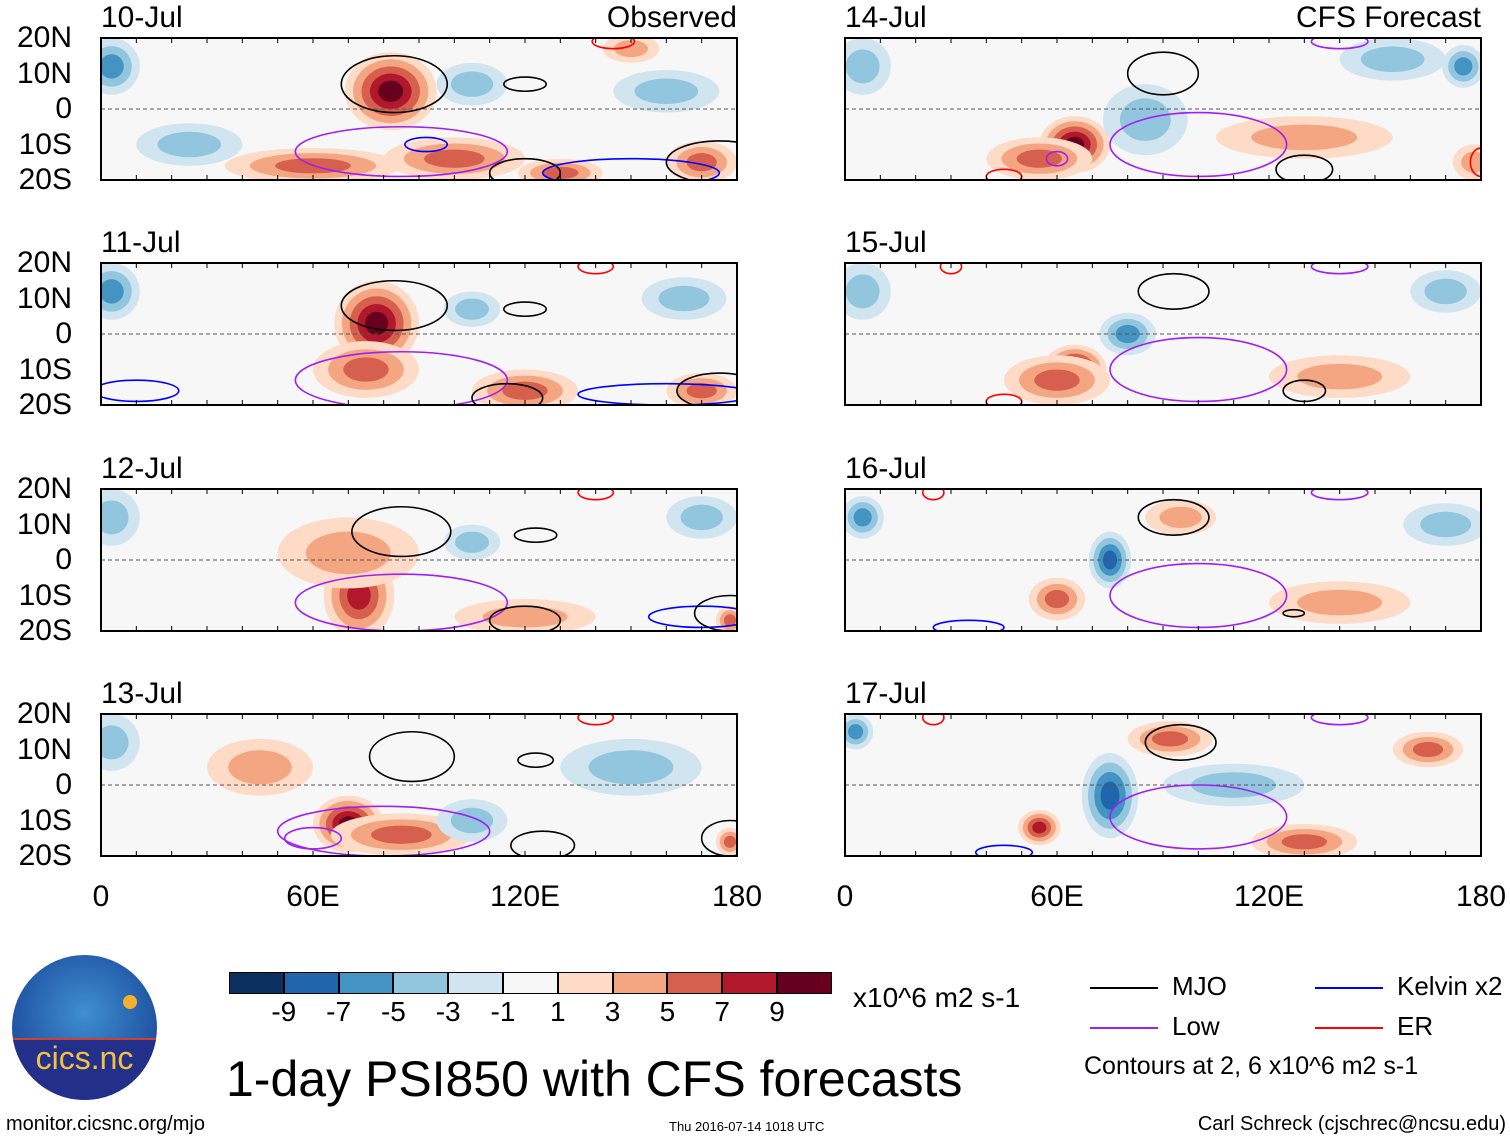  What do you see at coordinates (722, 1011) in the screenshot?
I see `colorbar-label: 7` at bounding box center [722, 1011].